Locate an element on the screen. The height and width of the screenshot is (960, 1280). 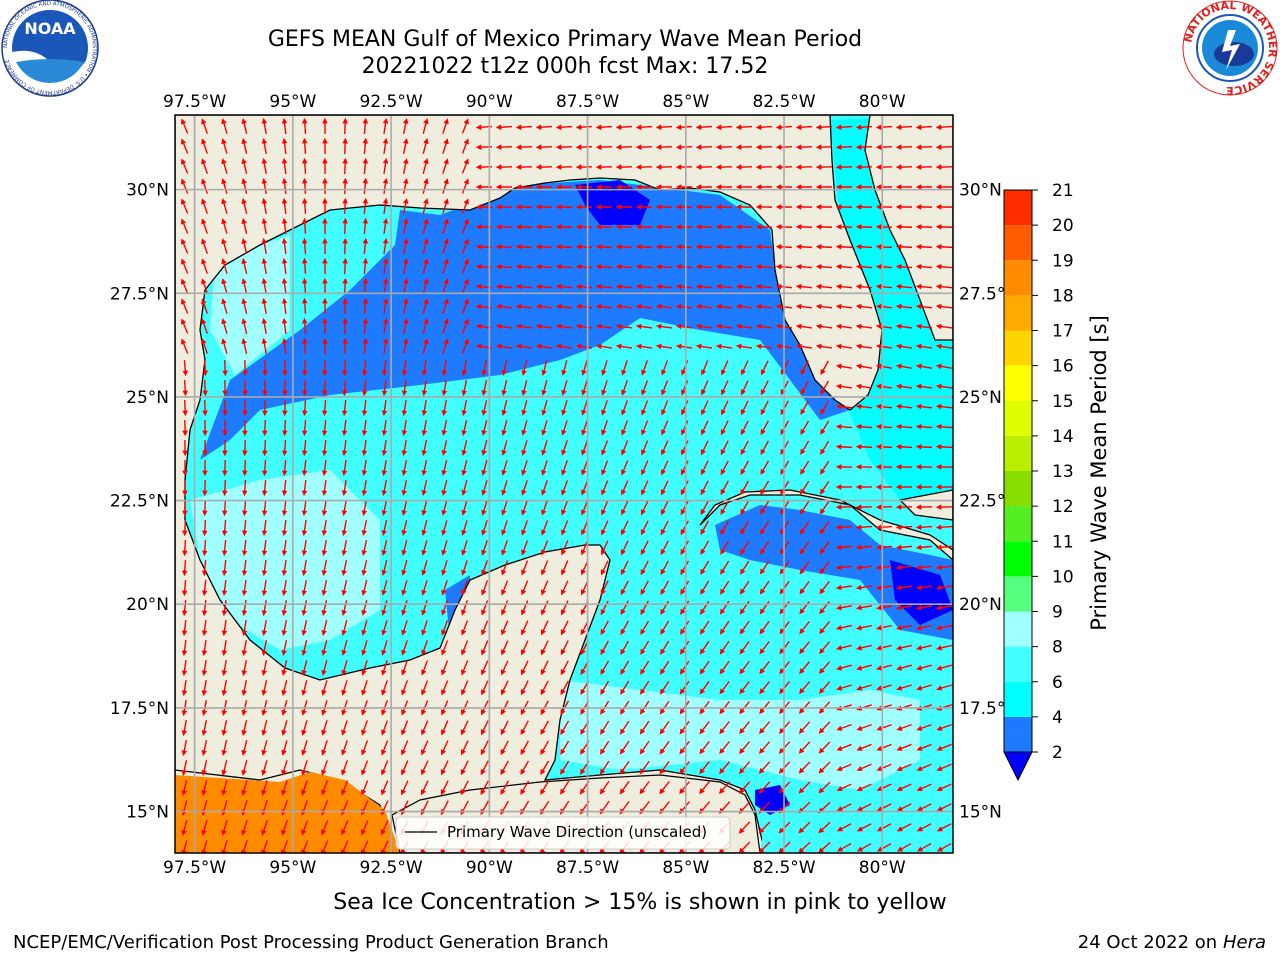
lat-tick-label-left: 27.5°N is located at coordinates (139, 294).